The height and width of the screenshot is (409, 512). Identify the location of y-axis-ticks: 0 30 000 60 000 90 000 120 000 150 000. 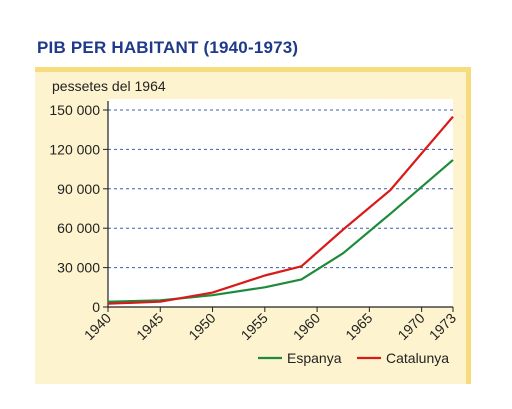
(78, 208).